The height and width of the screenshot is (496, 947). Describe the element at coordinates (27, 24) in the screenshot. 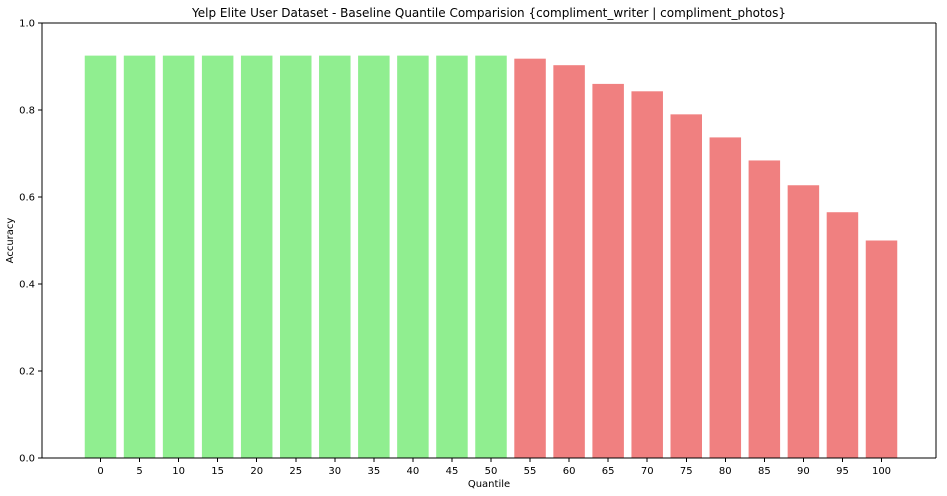

I see `y-tick-label: 1.0` at that location.